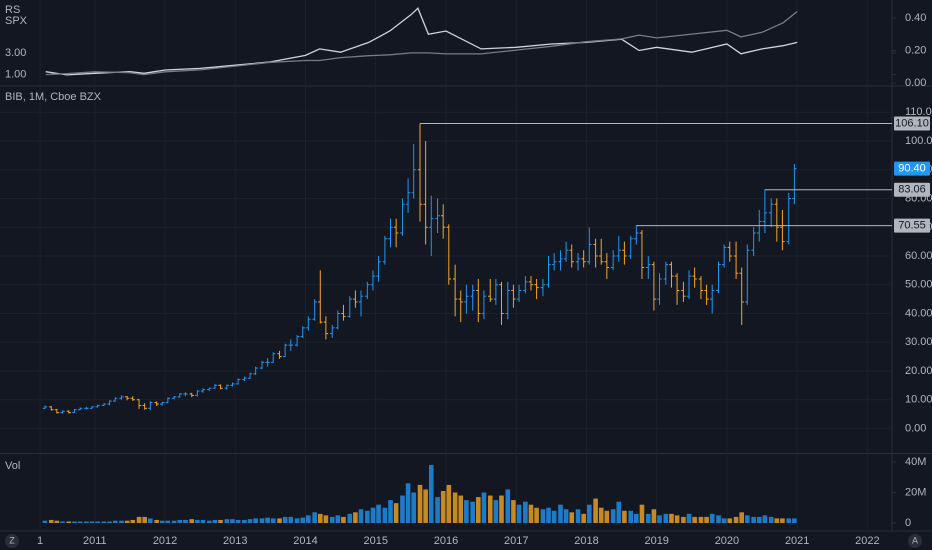 Image resolution: width=932 pixels, height=550 pixels. Describe the element at coordinates (95, 541) in the screenshot. I see `x-tick-label: 2011` at that location.